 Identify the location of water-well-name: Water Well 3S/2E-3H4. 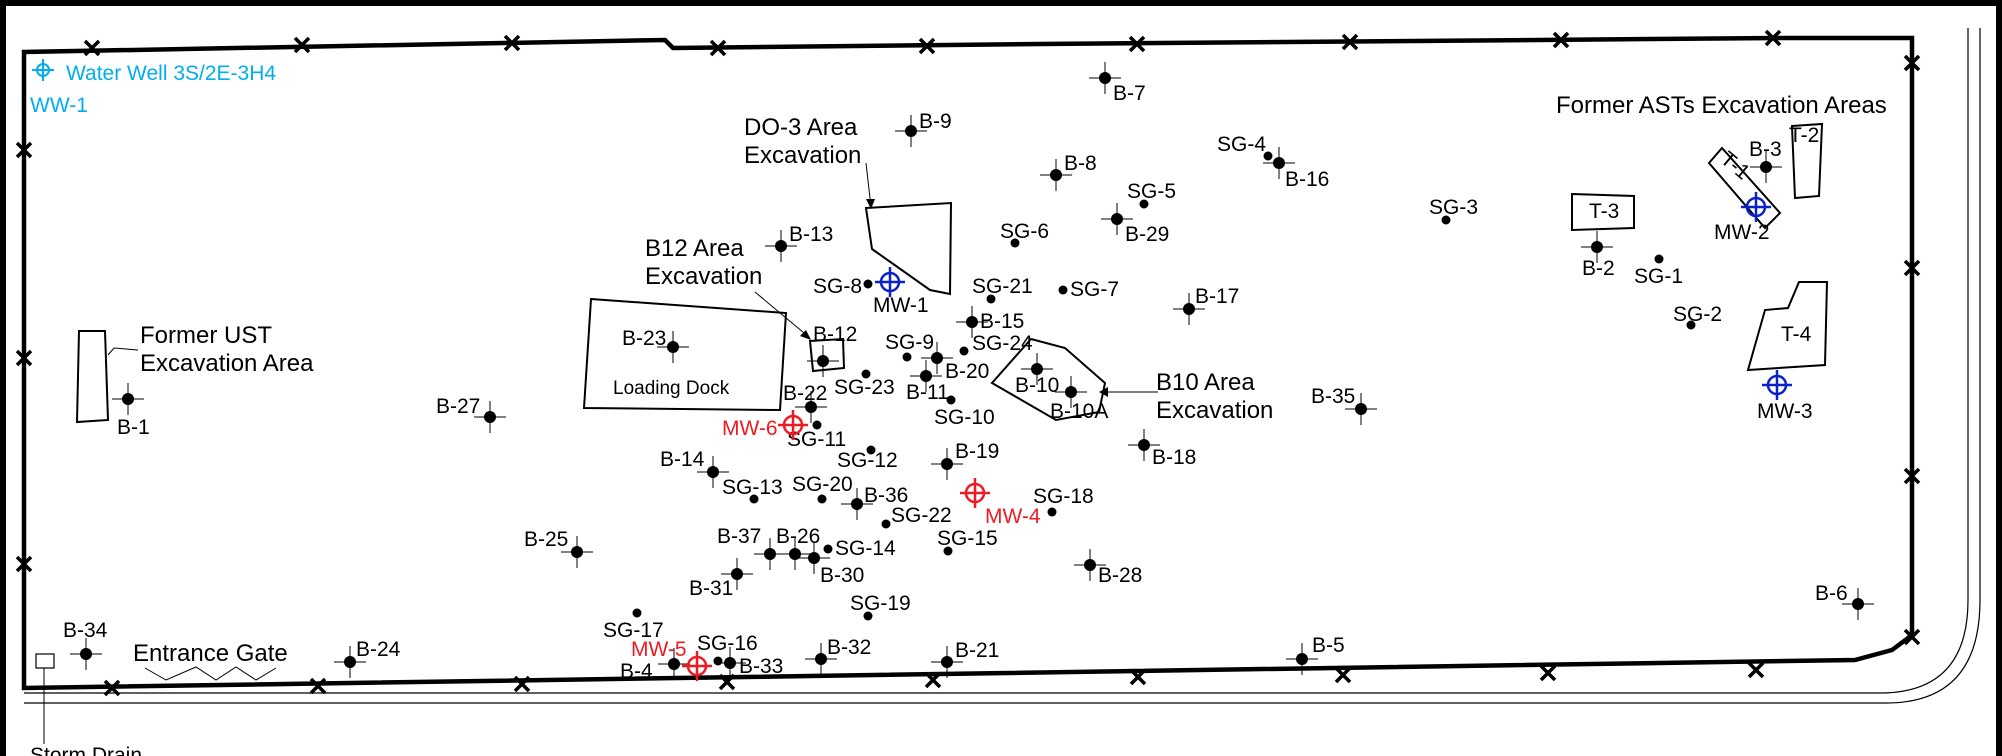
(171, 73).